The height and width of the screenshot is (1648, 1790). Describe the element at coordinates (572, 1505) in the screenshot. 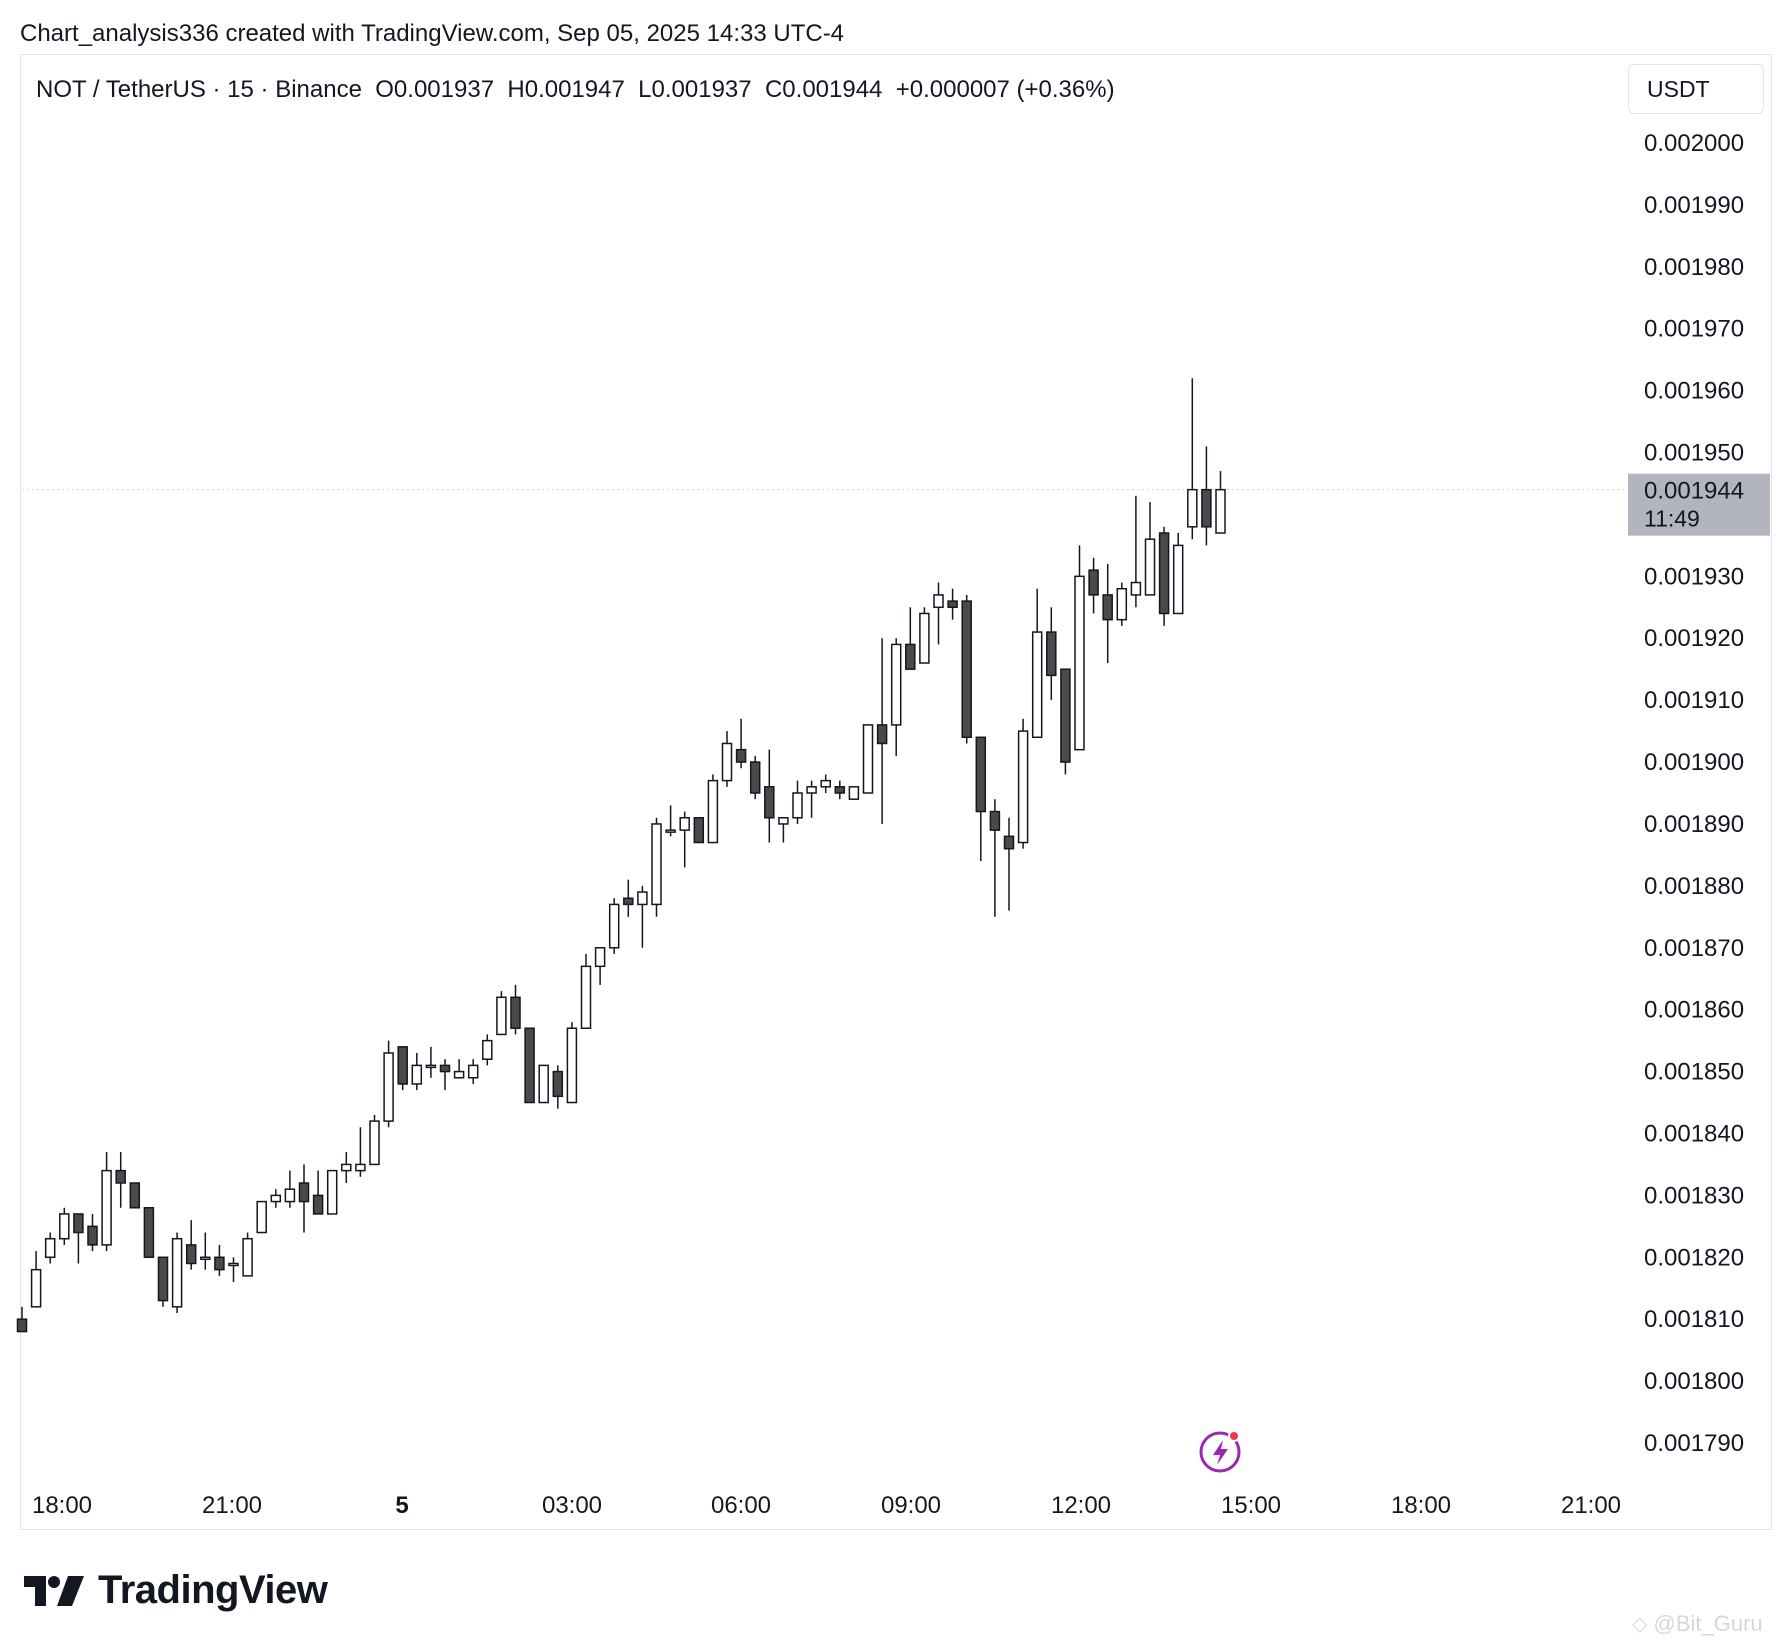

I see `x-axis-tick-label: 03:00` at that location.